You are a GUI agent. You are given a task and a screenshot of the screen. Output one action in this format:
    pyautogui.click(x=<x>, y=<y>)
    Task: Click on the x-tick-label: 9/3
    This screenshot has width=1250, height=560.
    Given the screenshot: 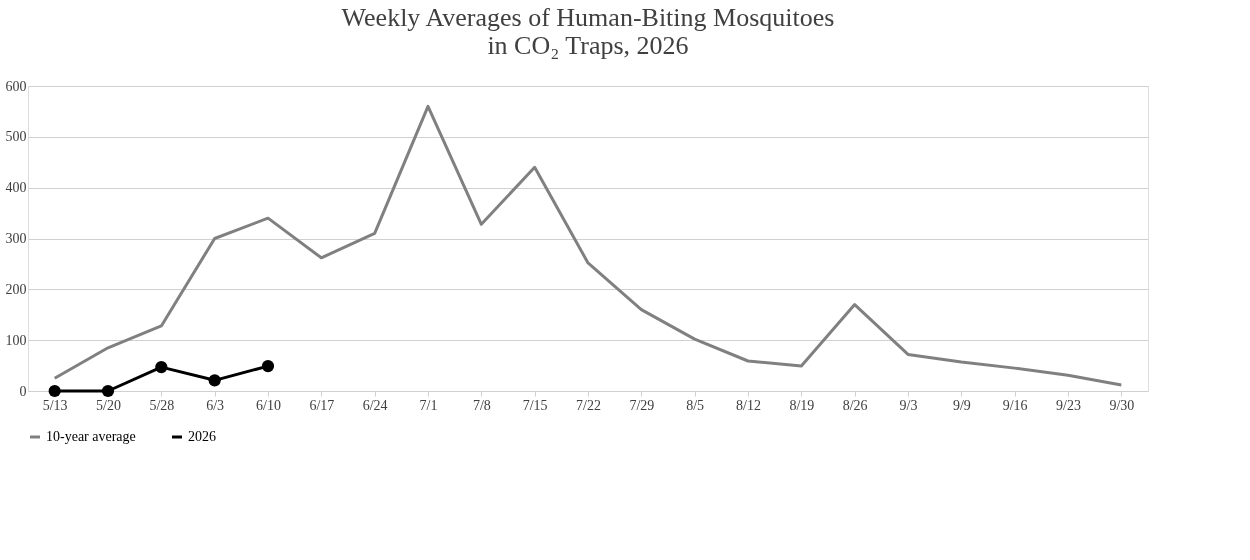 What is the action you would take?
    pyautogui.click(x=908, y=405)
    